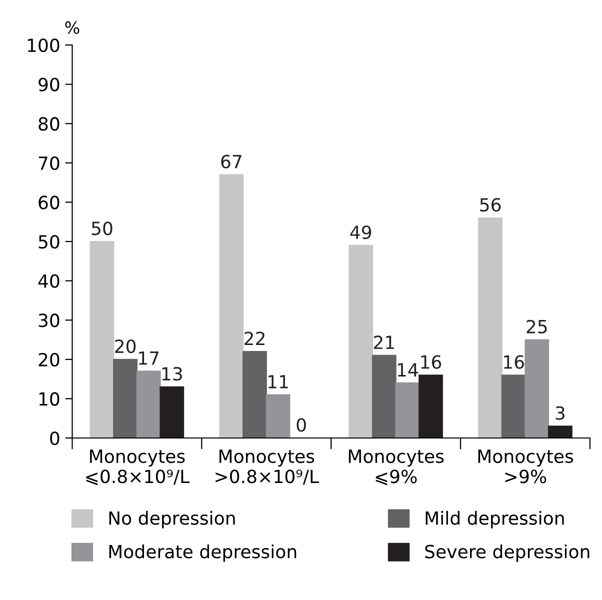 The image size is (602, 600). Describe the element at coordinates (202, 553) in the screenshot. I see `legend-label: Moderate depression` at that location.